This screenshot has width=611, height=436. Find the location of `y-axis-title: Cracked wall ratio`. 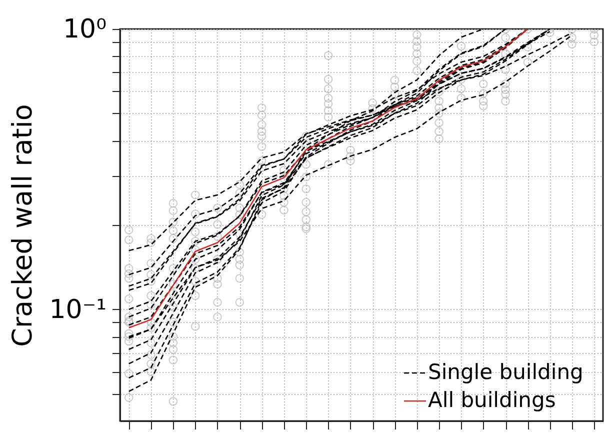

y-axis-title: Cracked wall ratio is located at coordinates (22, 225).